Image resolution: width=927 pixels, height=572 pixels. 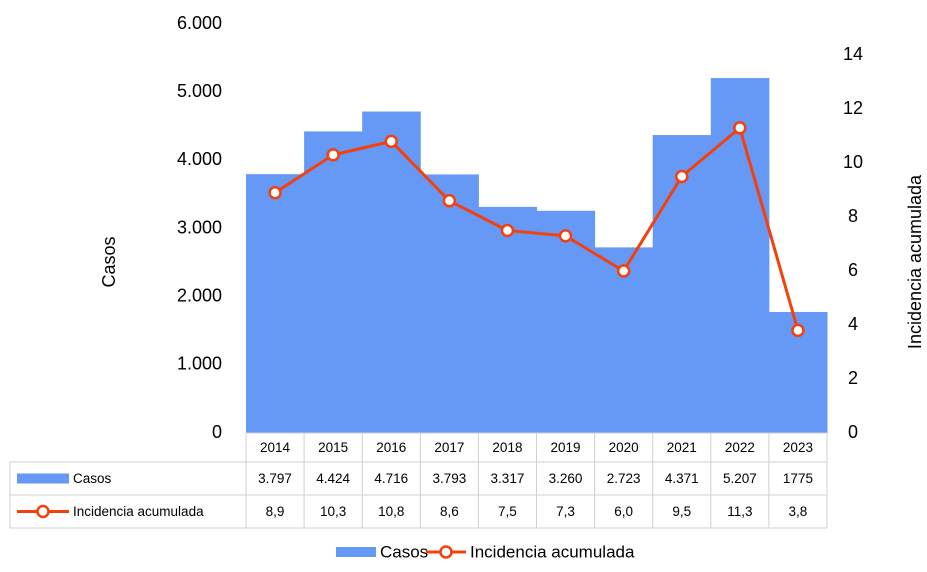 I want to click on data-label: 7,3, so click(x=565, y=511).